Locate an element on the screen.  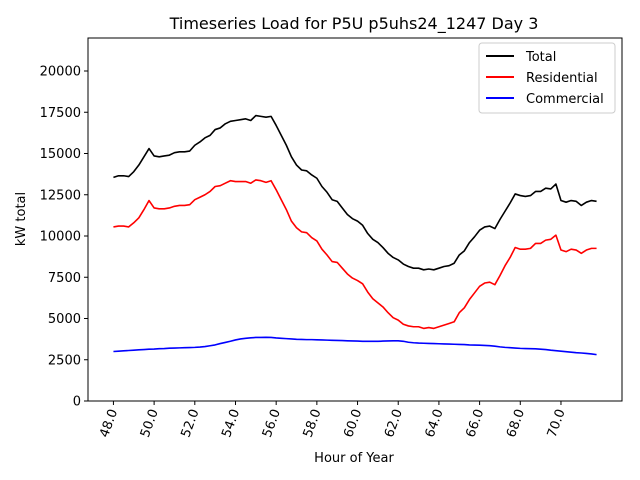
legend-box is located at coordinates (547, 78).